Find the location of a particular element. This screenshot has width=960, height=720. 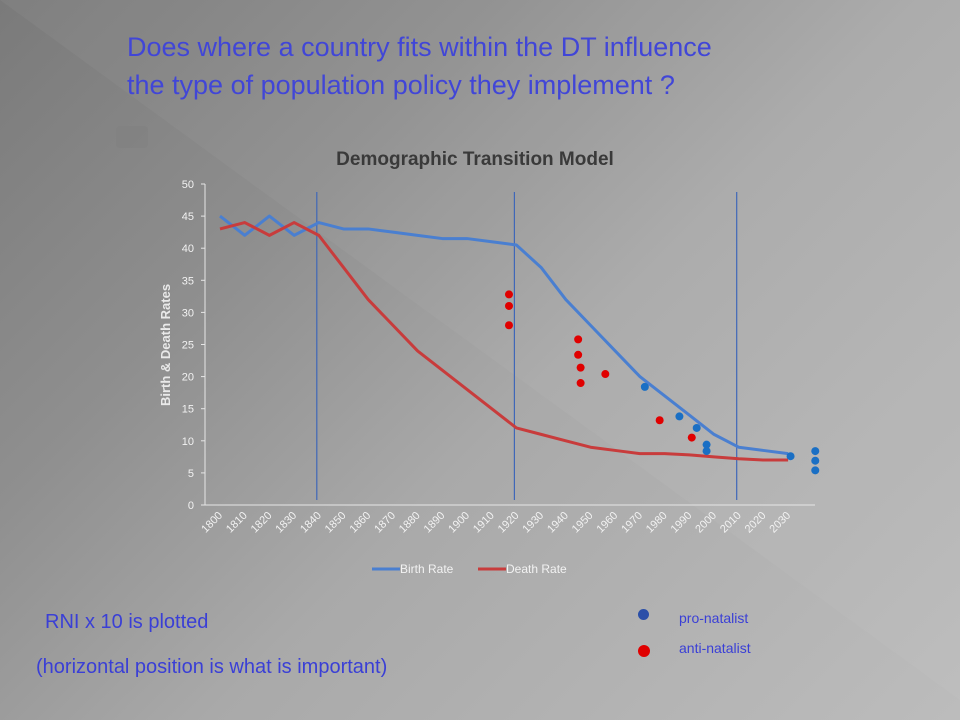

chart-title: Demographic Transition Model is located at coordinates (475, 159).